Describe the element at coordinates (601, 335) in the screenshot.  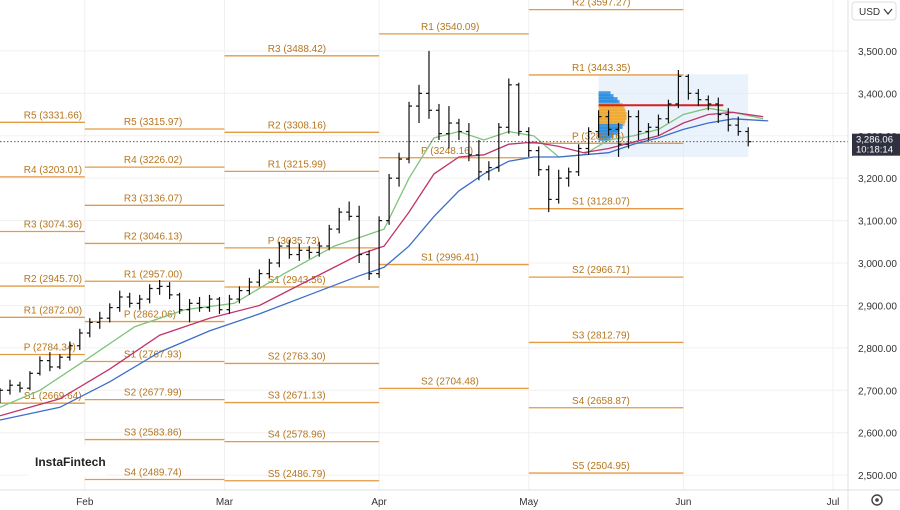
I see `pivot-label: S3 (2812.79)` at that location.